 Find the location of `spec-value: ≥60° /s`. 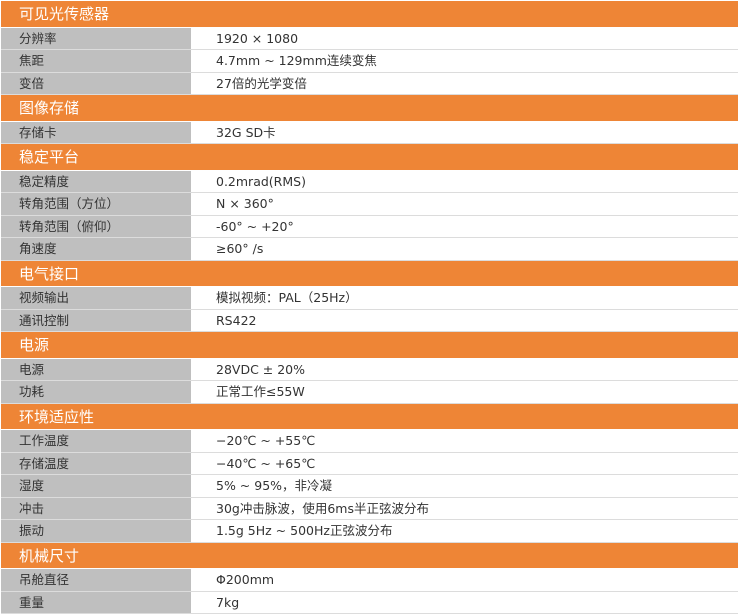

spec-value: ≥60° /s is located at coordinates (464, 249).